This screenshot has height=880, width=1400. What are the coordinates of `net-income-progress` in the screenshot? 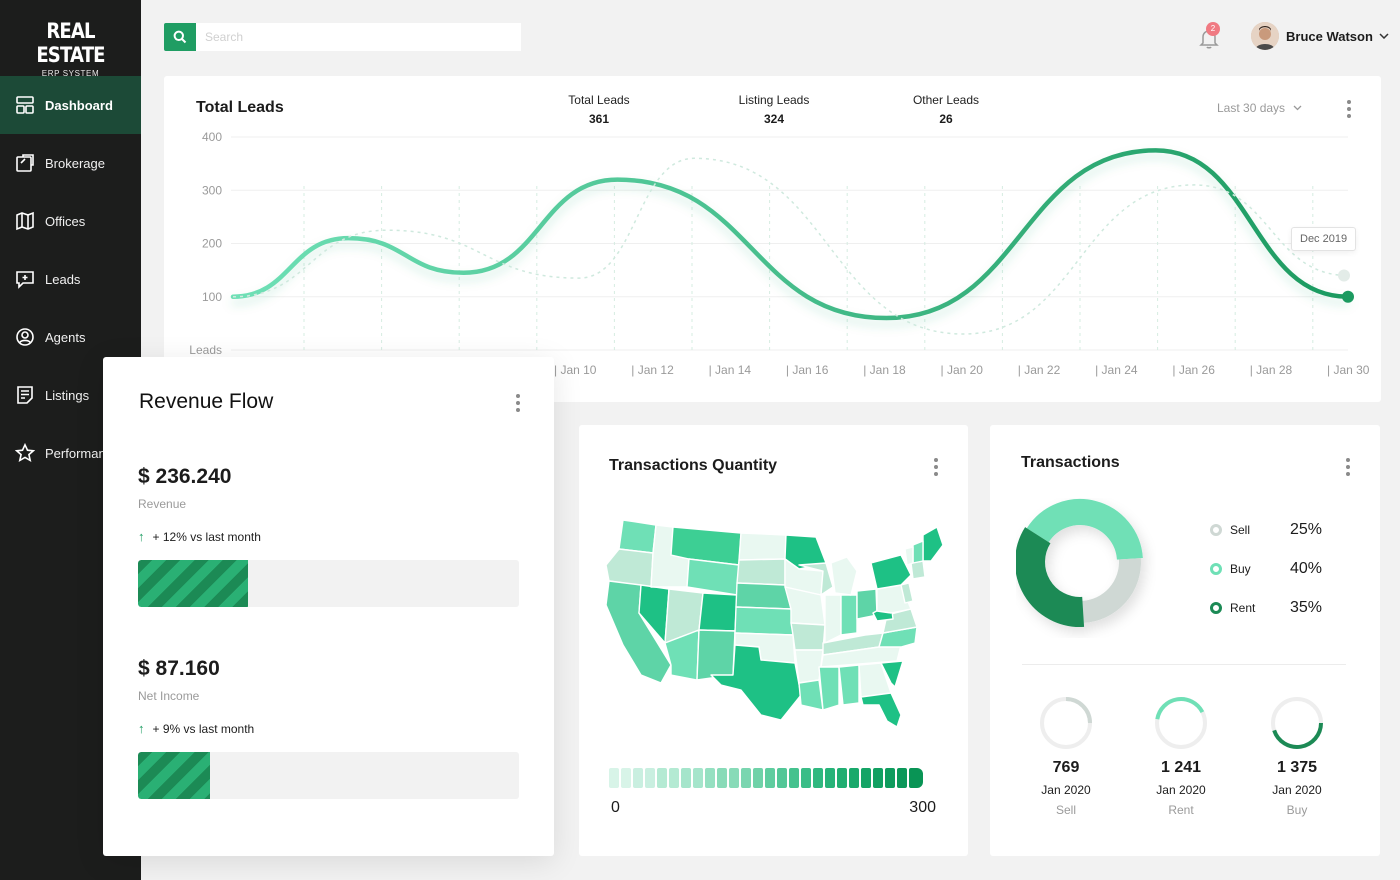 It's located at (328, 775).